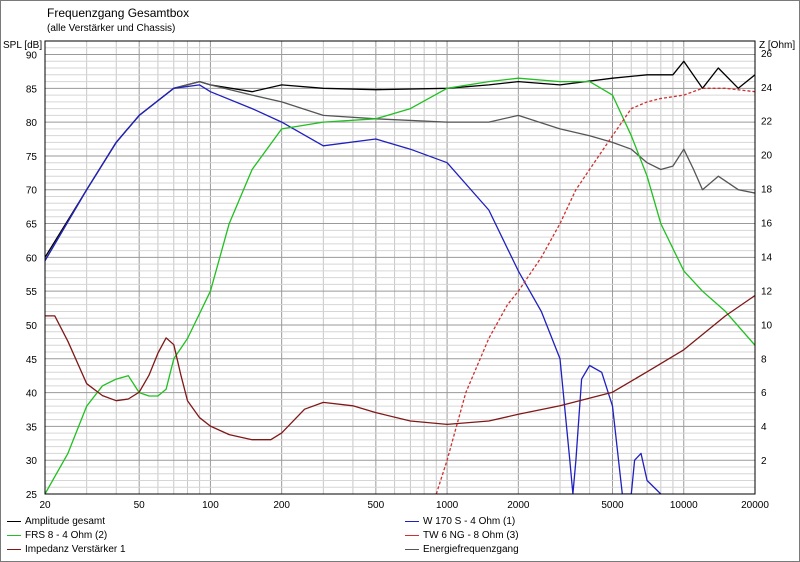 Image resolution: width=800 pixels, height=562 pixels. What do you see at coordinates (118, 13) in the screenshot?
I see `chart-title: Frequenzgang Gesamtbox` at bounding box center [118, 13].